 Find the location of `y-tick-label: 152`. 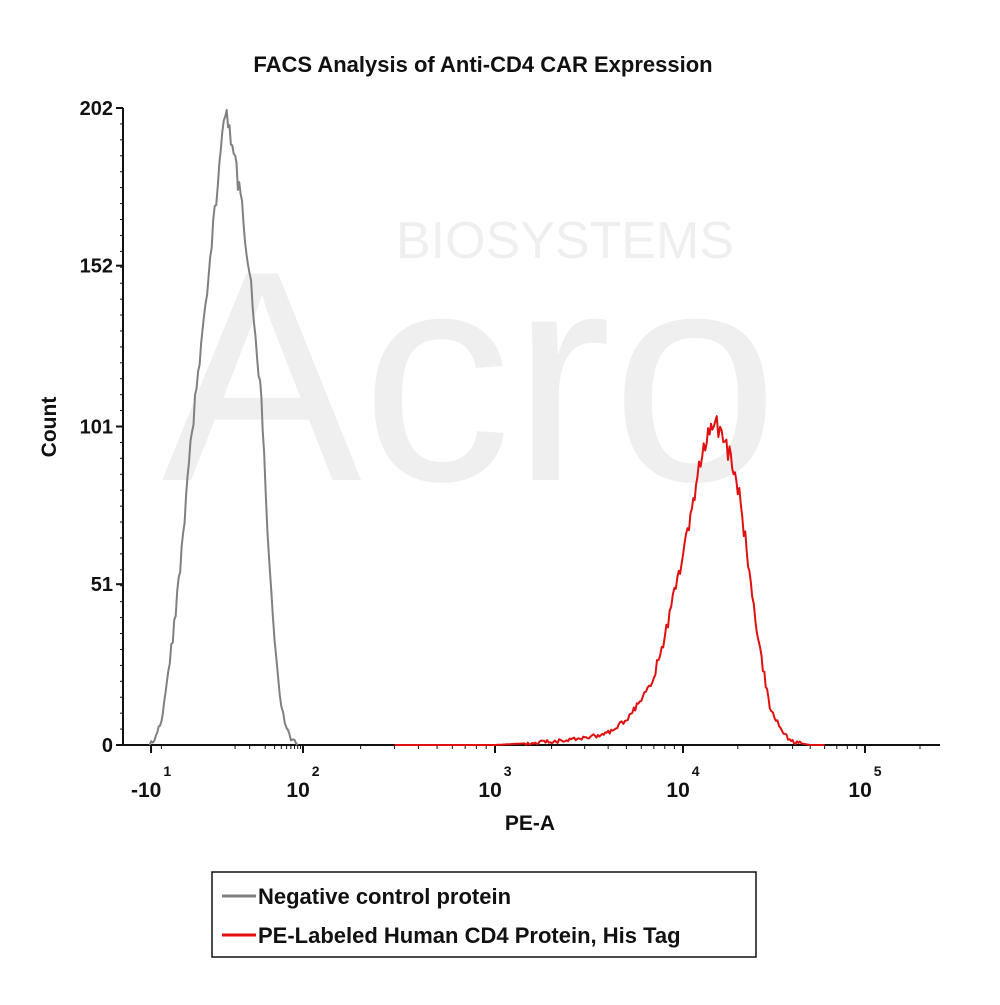

y-tick-label: 152 is located at coordinates (96, 267).